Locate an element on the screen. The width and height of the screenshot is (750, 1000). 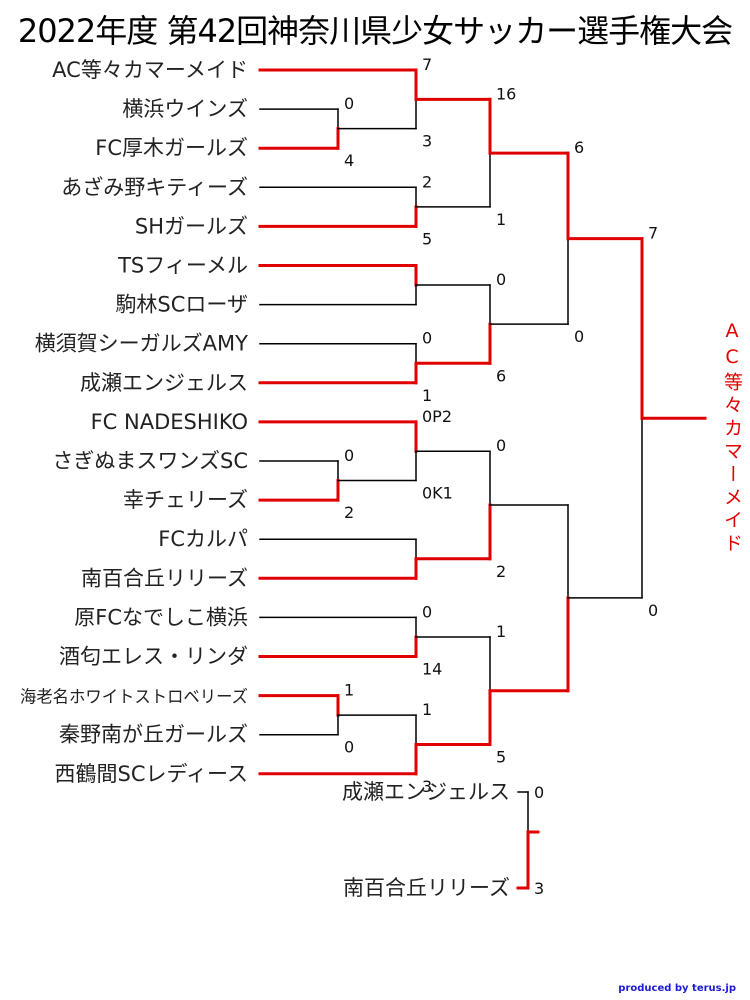
team-name: 秦野南が丘ガールズ is located at coordinates (153, 735).